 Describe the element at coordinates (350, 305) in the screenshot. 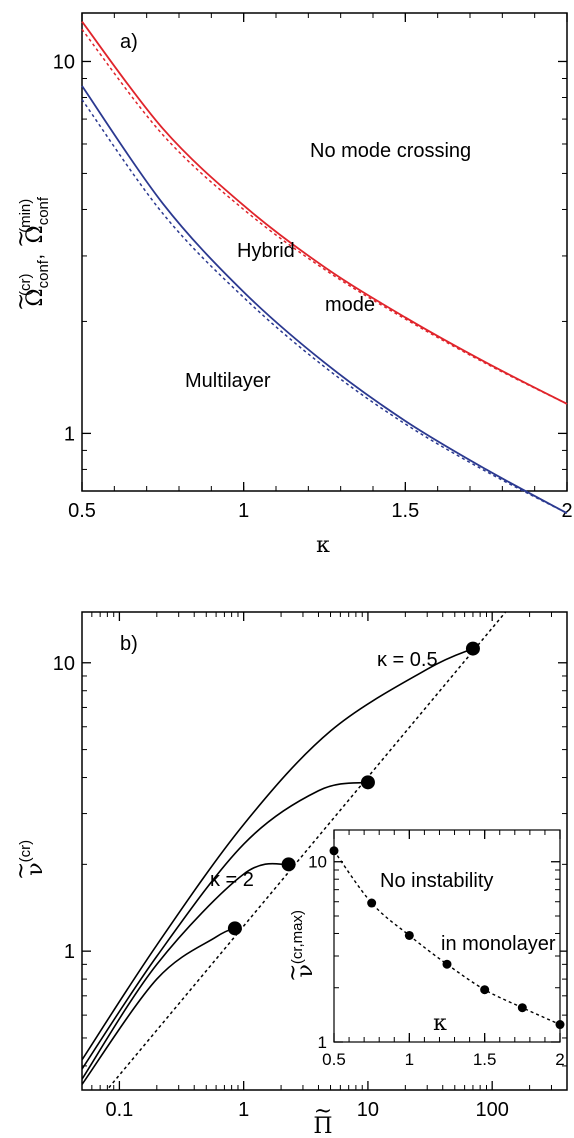

I see `annotation-mode: mode` at that location.